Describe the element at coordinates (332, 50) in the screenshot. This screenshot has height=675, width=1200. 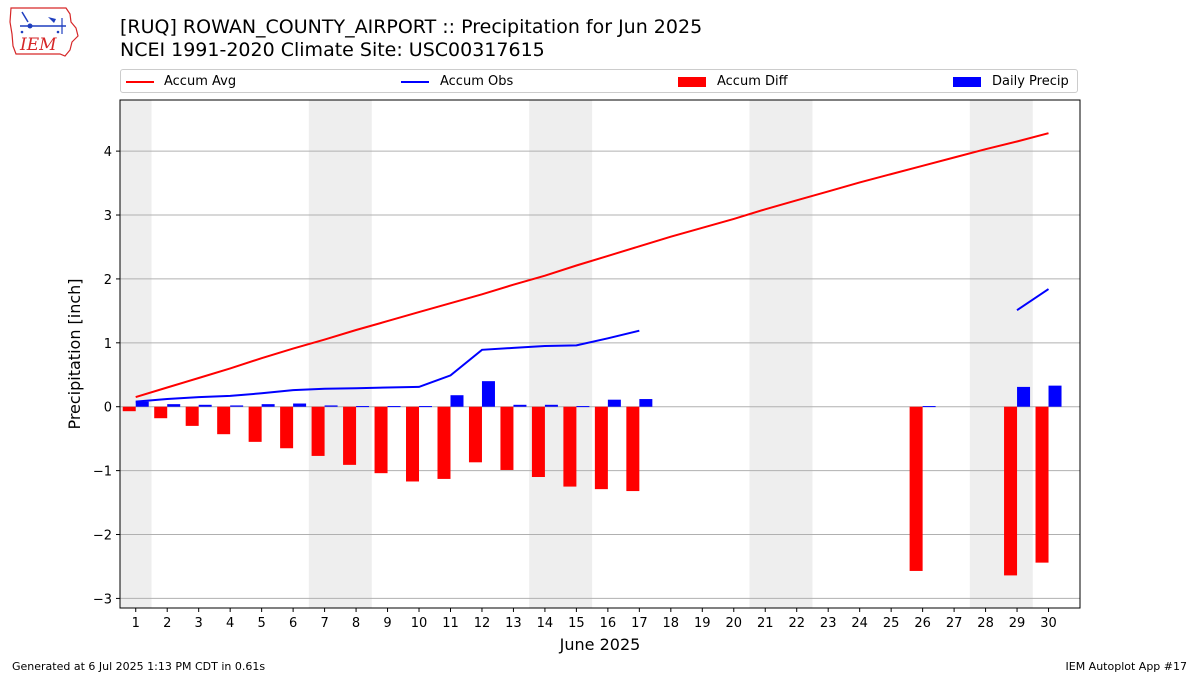
I see `chart-subtitle: NCEI 1991-2020 Climate Site: USC00317615` at that location.